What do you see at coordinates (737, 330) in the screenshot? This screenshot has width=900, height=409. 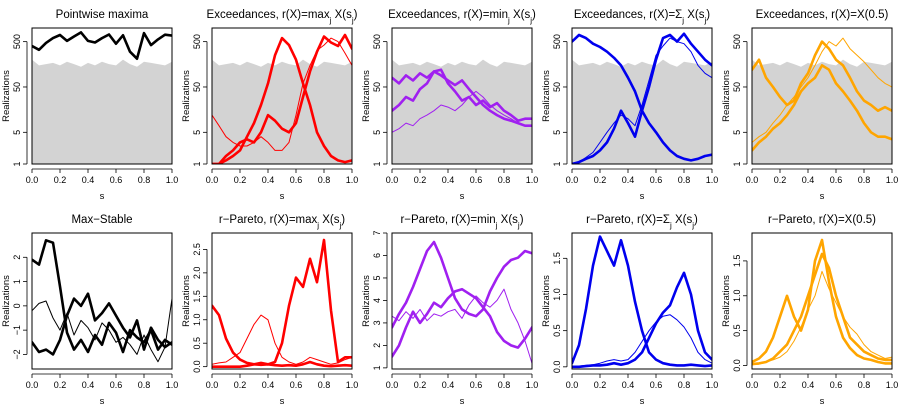 I see `y-tick-label: 0.5` at bounding box center [737, 330].